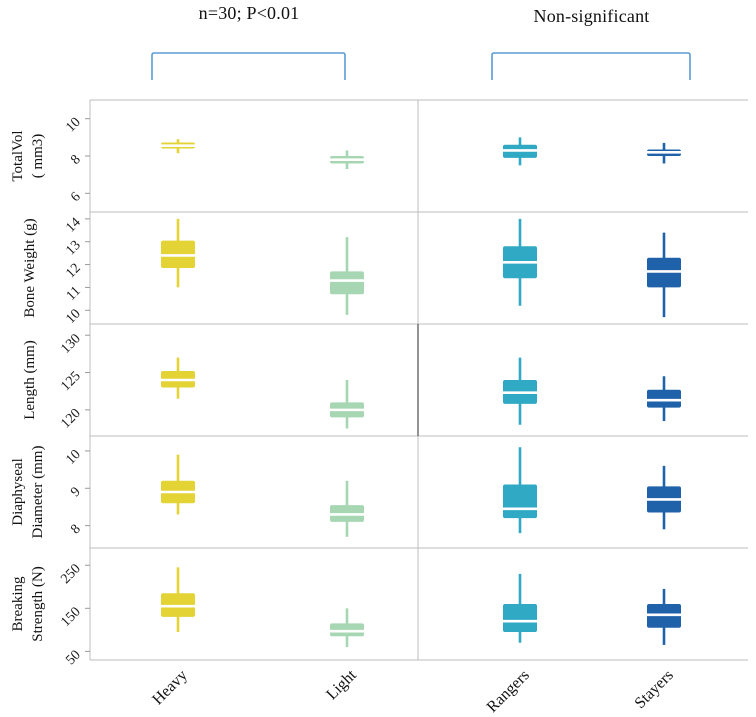 Image resolution: width=756 pixels, height=717 pixels. I want to click on row-label: Diaphyseal, so click(18, 491).